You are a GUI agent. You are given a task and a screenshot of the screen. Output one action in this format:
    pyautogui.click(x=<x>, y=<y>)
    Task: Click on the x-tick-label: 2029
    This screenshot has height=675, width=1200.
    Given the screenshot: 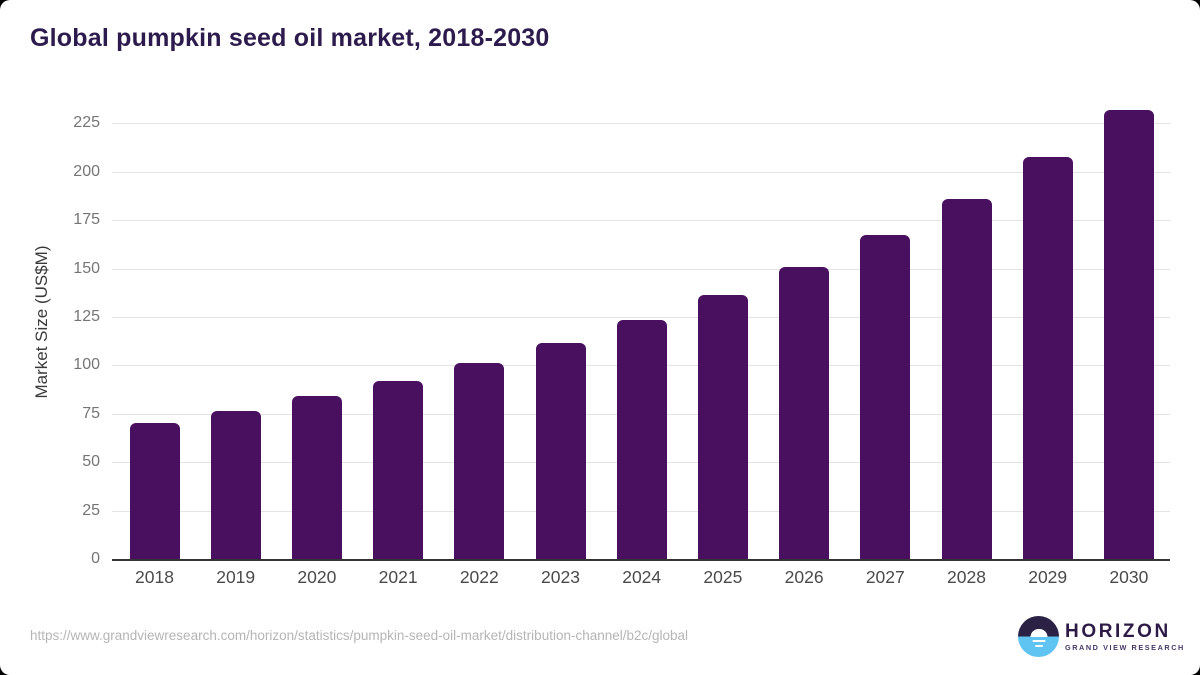 What is the action you would take?
    pyautogui.click(x=1048, y=577)
    